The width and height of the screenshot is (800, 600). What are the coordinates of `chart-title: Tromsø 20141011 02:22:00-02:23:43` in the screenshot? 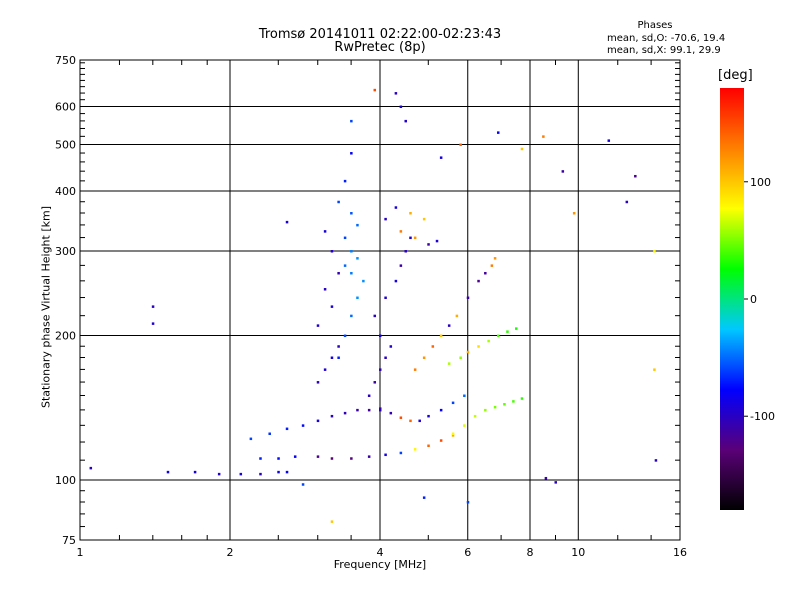 It's located at (380, 34).